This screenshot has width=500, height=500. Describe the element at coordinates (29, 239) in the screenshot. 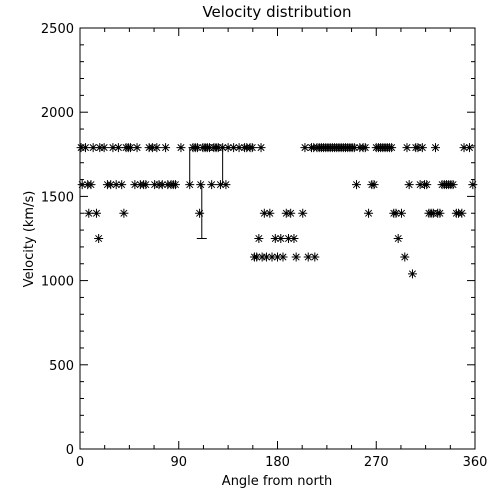

I see `y-axis-title: Velocity (km/s)` at that location.